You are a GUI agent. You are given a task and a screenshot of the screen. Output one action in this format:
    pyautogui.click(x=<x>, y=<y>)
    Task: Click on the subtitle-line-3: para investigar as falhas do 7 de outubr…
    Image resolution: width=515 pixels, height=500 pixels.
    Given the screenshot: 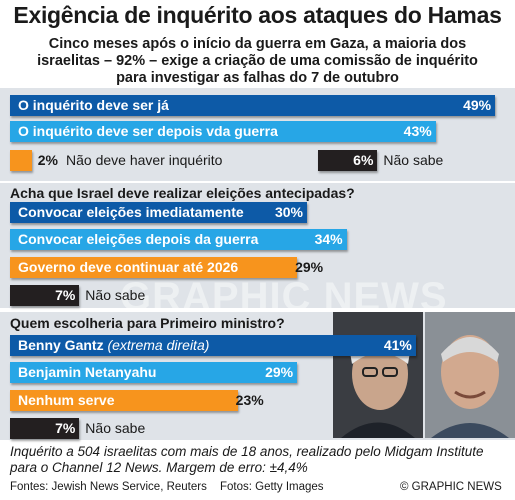 What is the action you would take?
    pyautogui.click(x=257, y=78)
    